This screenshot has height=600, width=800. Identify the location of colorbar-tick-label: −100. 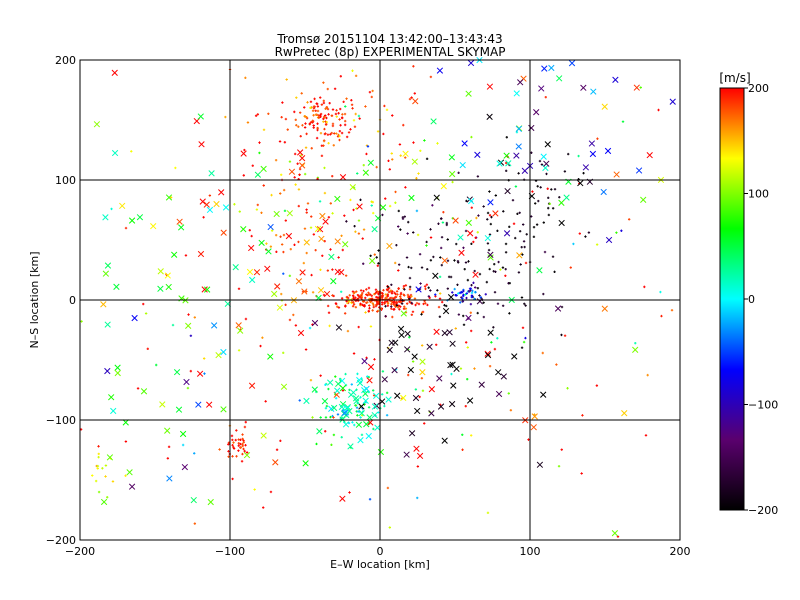
(763, 405).